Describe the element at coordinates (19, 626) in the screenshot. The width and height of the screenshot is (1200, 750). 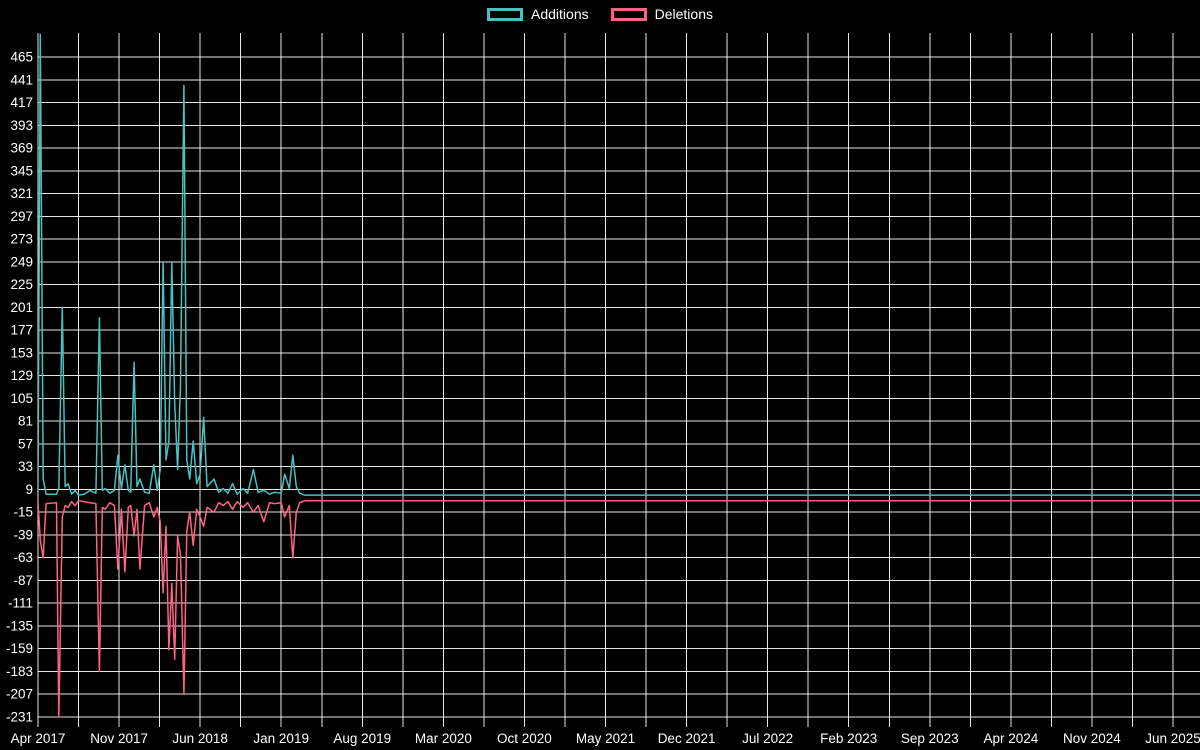
I see `y-axis-tick-label: -135` at that location.